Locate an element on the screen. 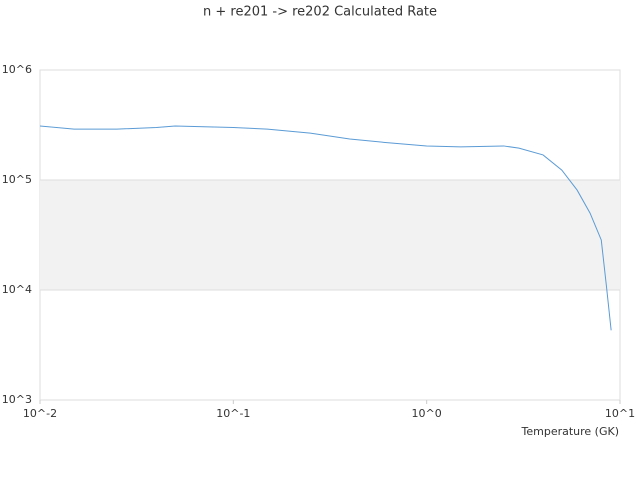 Image resolution: width=640 pixels, height=484 pixels. y-tick-label: 10^3 is located at coordinates (17, 399).